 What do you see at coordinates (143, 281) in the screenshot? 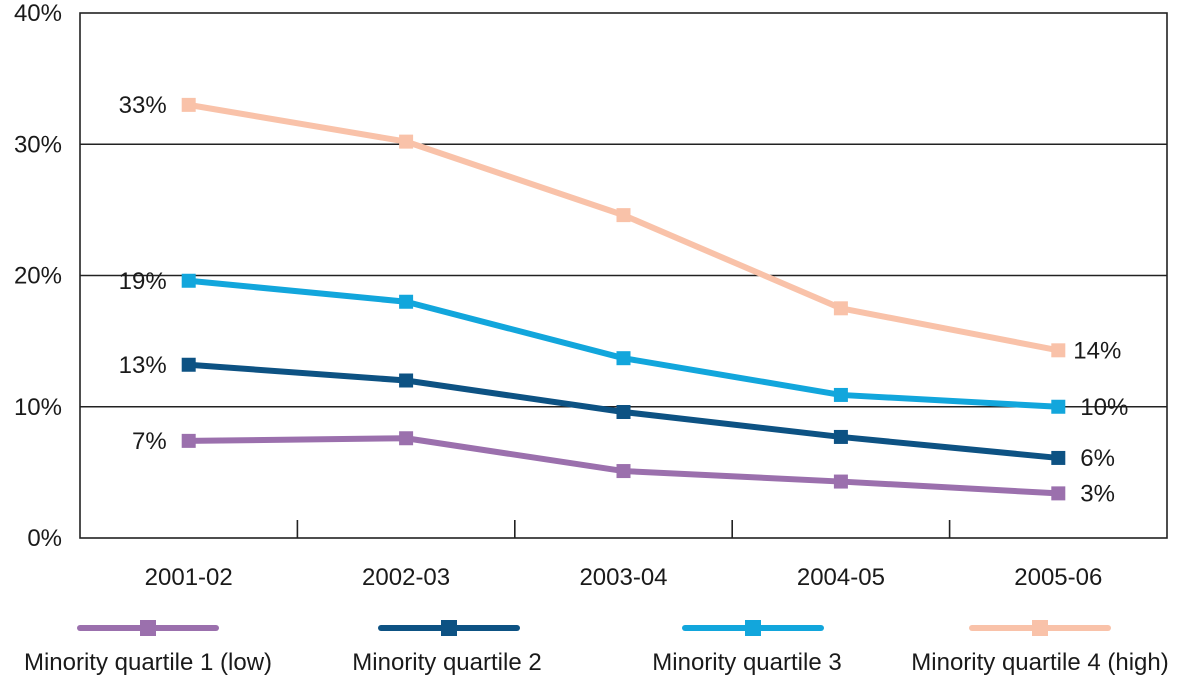
I see `data-label-first: 19%` at bounding box center [143, 281].